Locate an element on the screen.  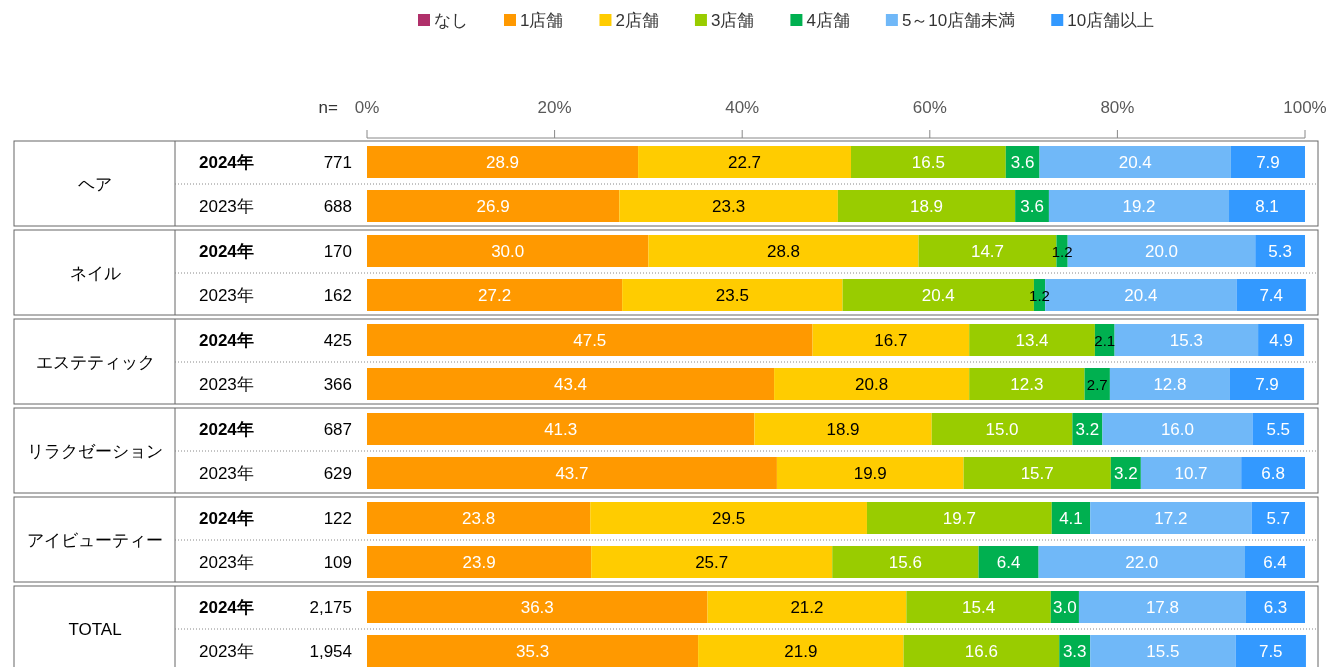
data-label: 20.8 is located at coordinates (872, 384).